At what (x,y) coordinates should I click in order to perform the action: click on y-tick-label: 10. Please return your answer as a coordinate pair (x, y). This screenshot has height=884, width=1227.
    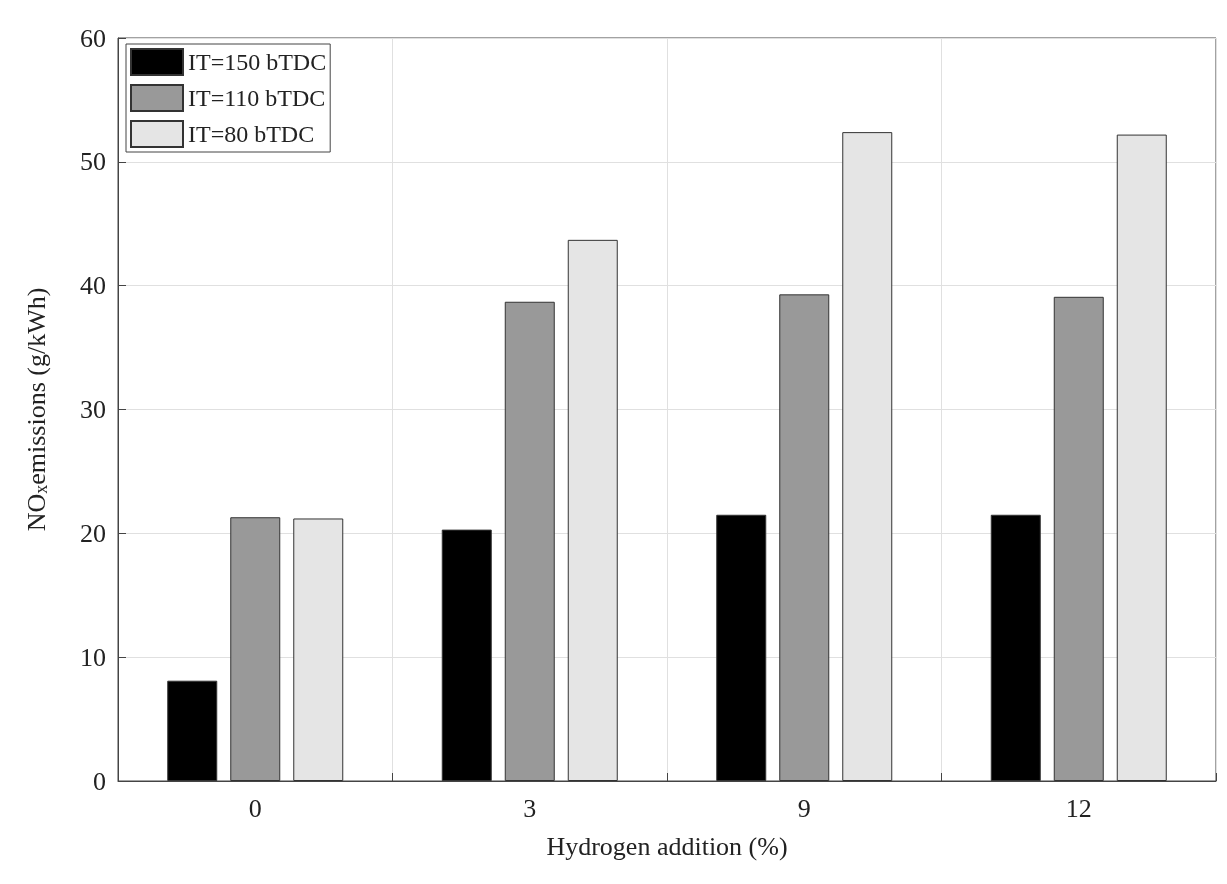
    Looking at the image, I should click on (93, 657).